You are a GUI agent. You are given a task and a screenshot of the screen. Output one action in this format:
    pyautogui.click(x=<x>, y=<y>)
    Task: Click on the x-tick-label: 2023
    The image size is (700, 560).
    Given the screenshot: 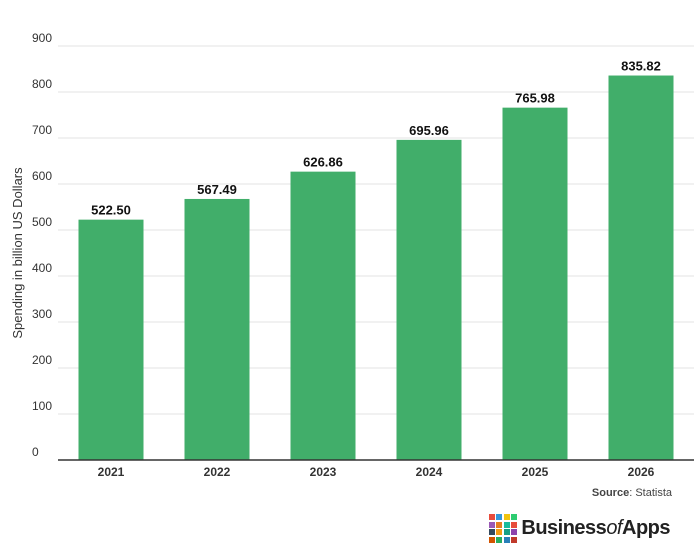 What is the action you would take?
    pyautogui.click(x=323, y=472)
    